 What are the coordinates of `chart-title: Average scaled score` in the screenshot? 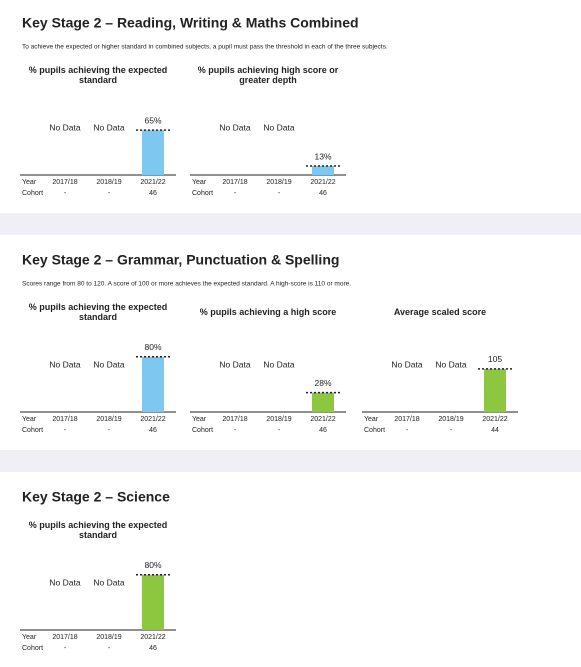 It's located at (440, 312).